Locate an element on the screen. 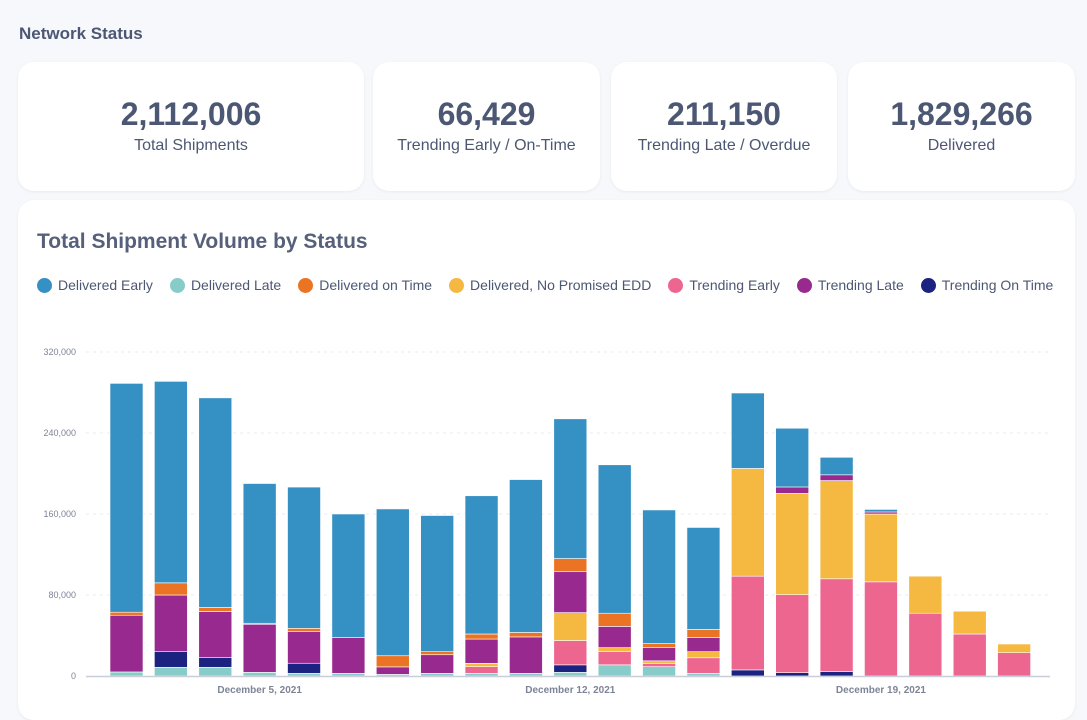 Image resolution: width=1087 pixels, height=720 pixels. legend-item: Delivered, No Promised EDD is located at coordinates (550, 285).